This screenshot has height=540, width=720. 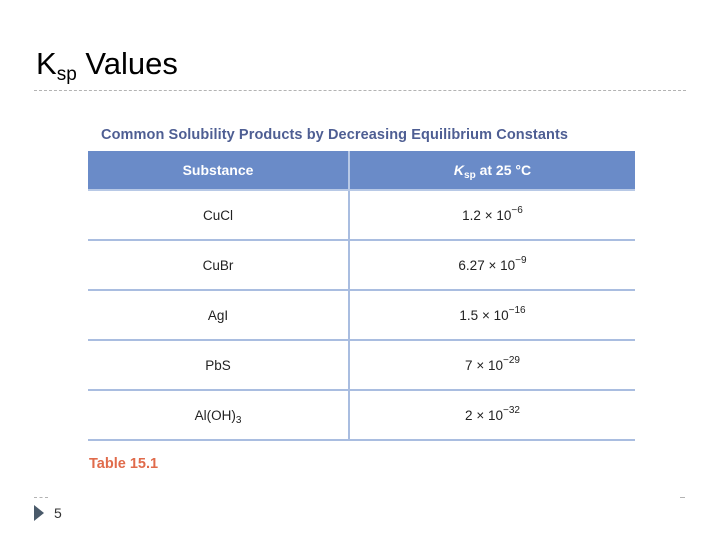 What do you see at coordinates (469, 415) in the screenshot?
I see `ksp-coefficient: 2` at bounding box center [469, 415].